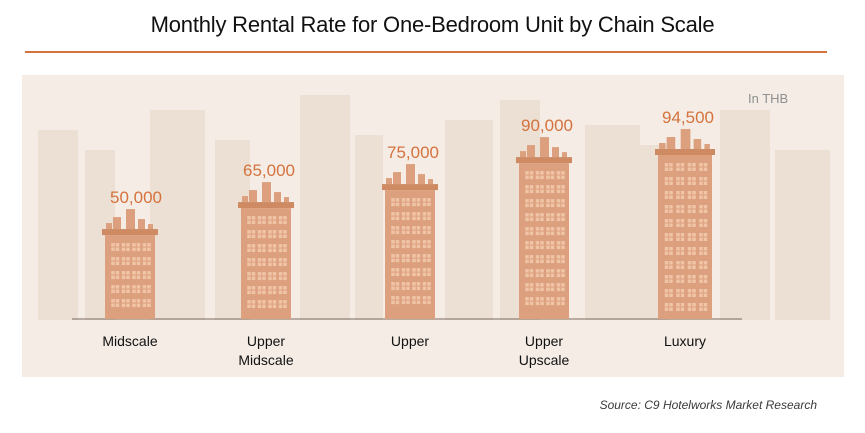  Describe the element at coordinates (685, 224) in the screenshot. I see `bar-building` at that location.